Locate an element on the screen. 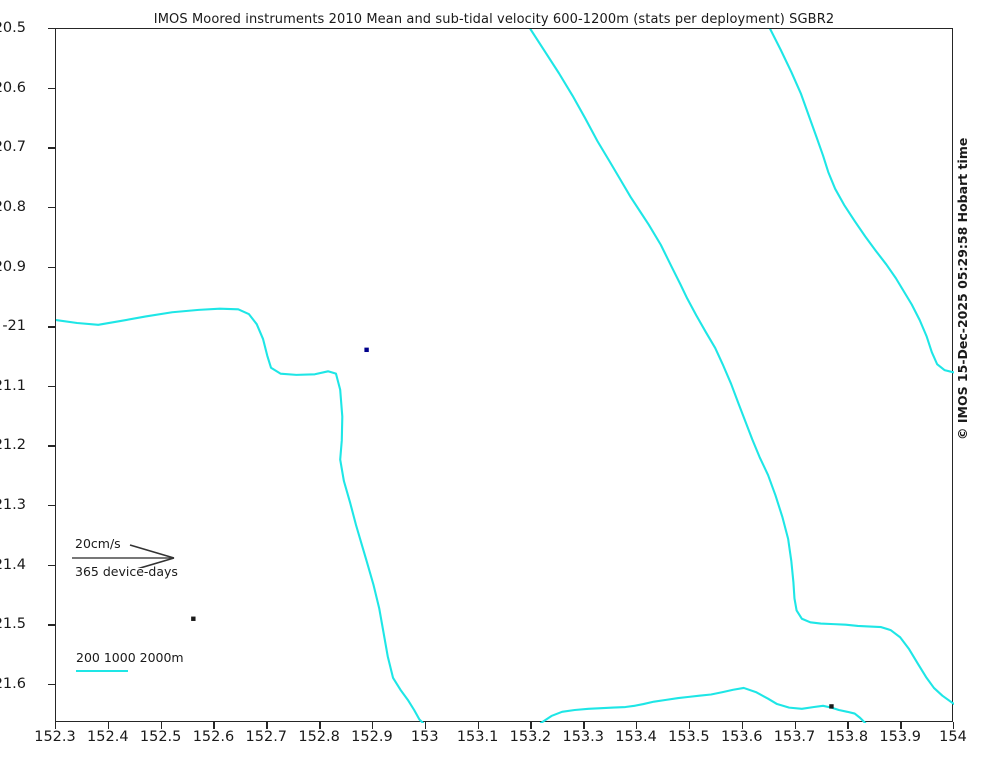 The image size is (988, 760). shelf-contour-east is located at coordinates (861, 201).